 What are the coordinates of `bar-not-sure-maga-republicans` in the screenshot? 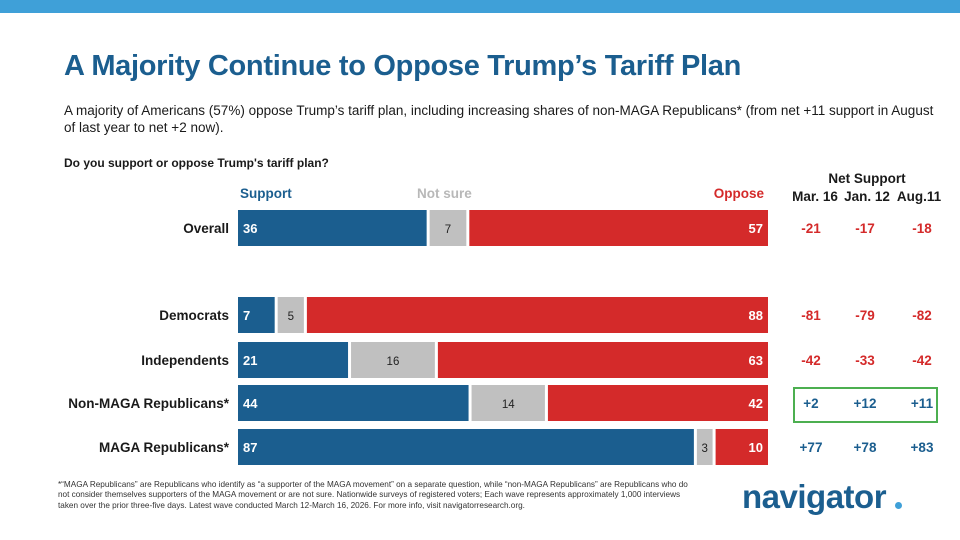 It's located at (704, 447).